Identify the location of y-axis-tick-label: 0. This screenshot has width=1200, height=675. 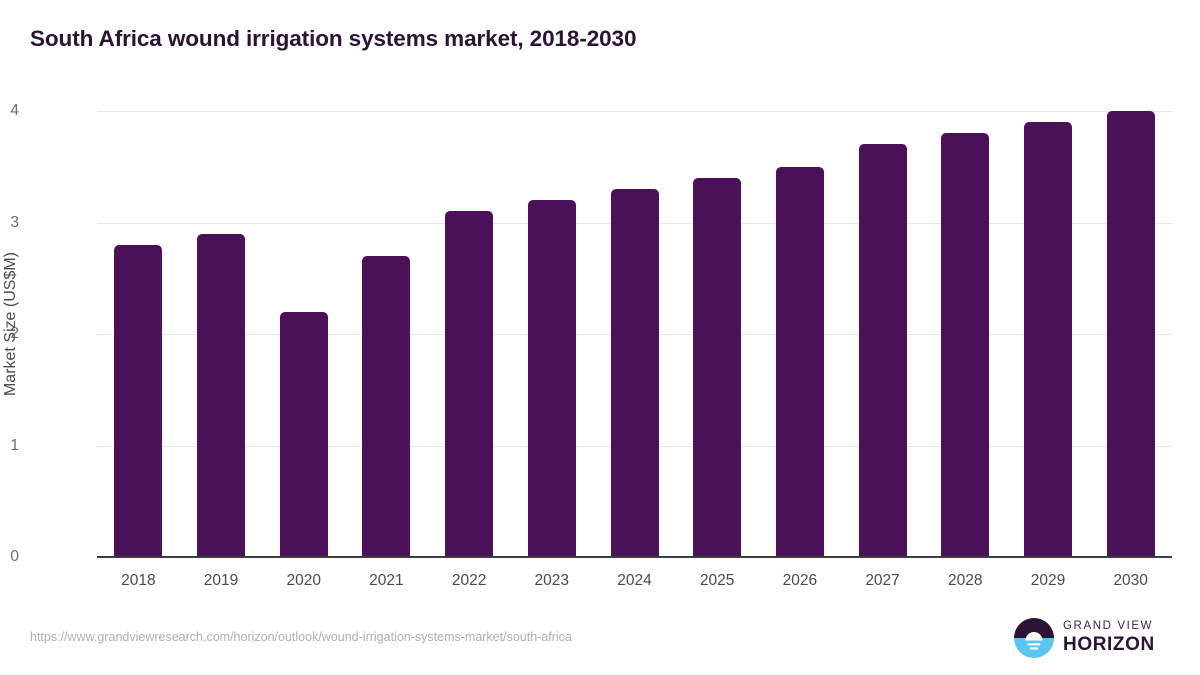
(14, 556).